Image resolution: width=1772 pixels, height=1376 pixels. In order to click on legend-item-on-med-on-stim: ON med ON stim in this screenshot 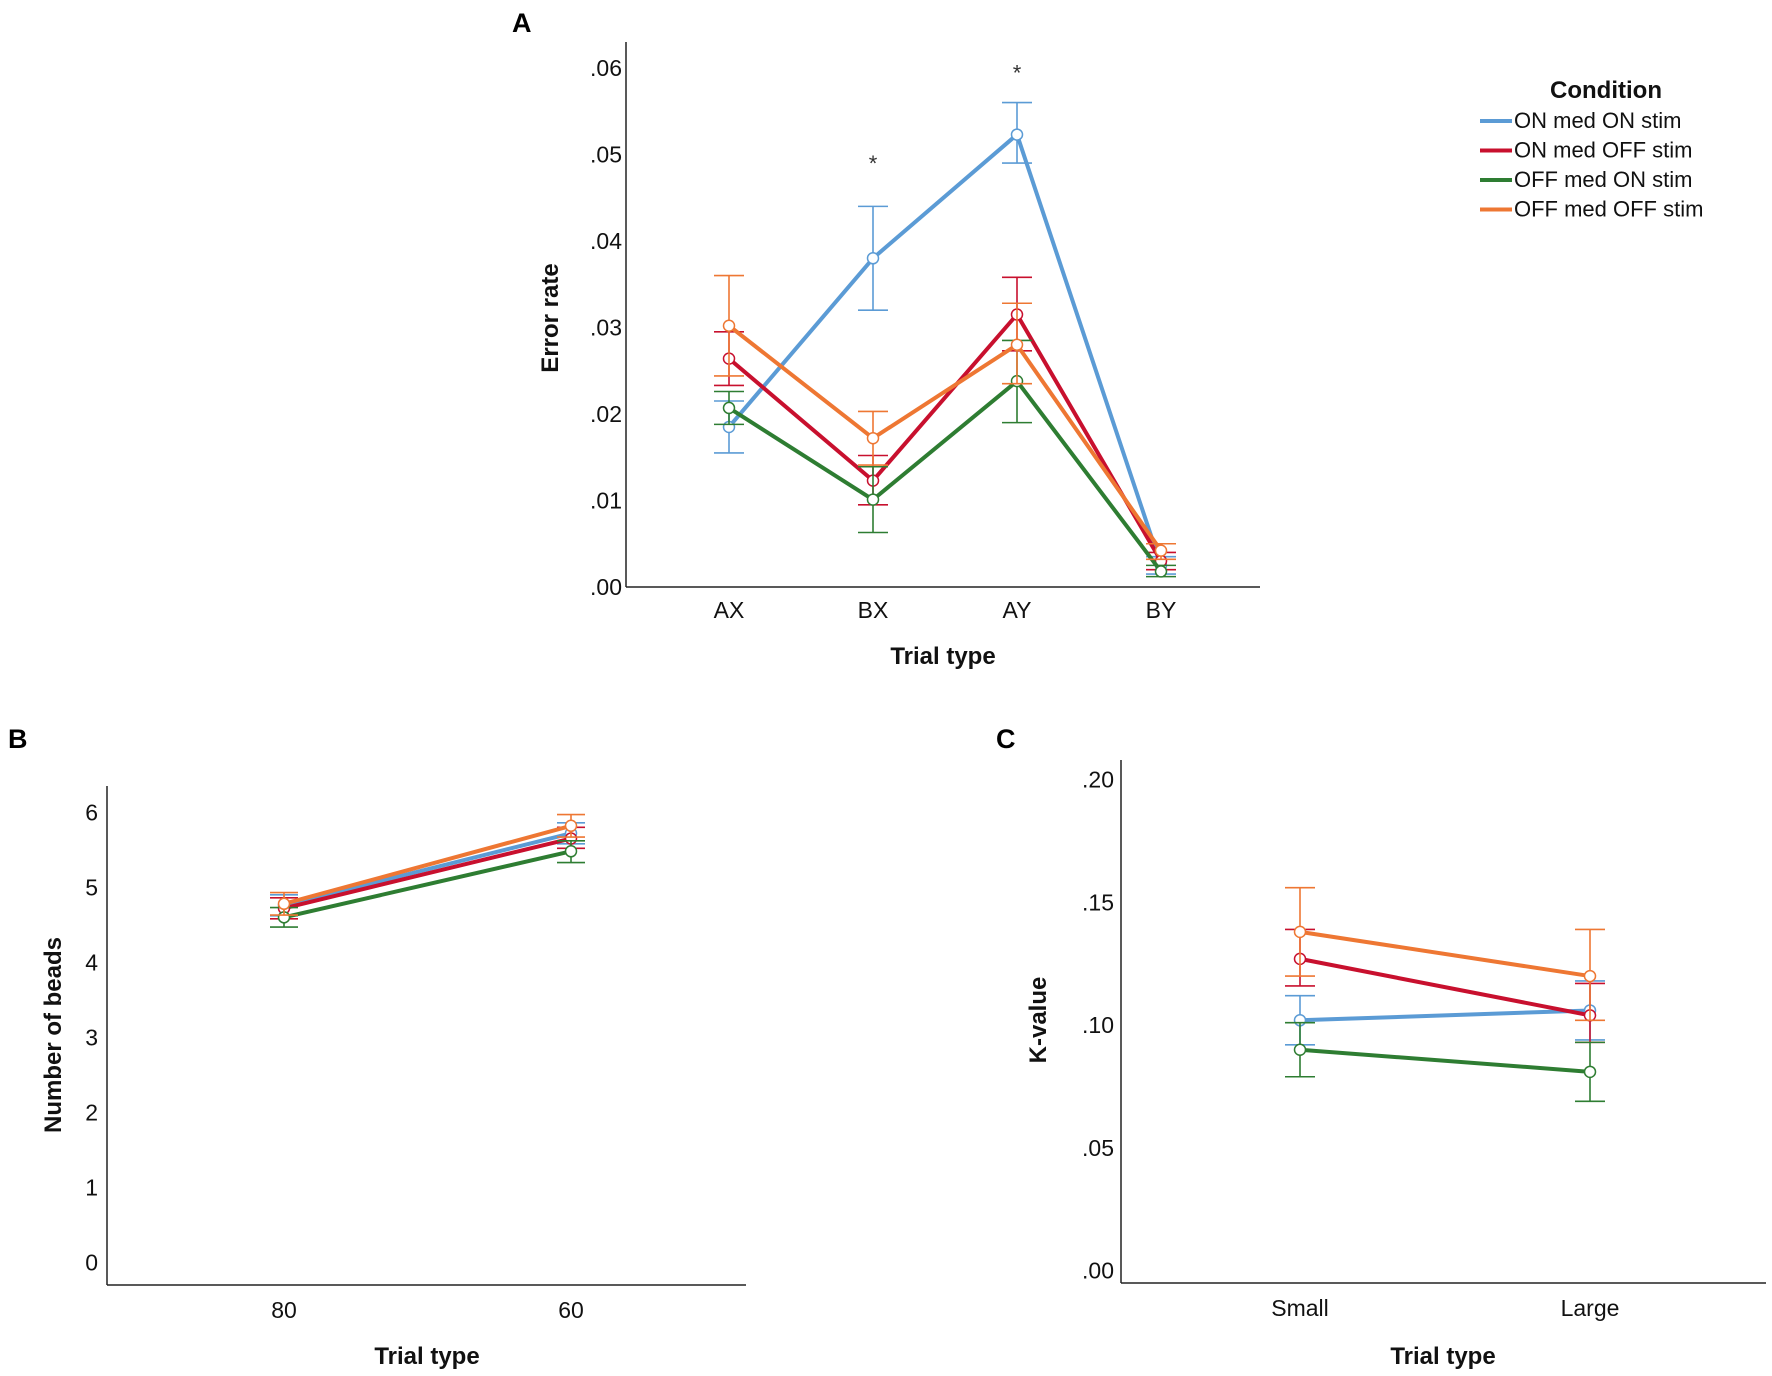, I will do `click(1580, 120)`.